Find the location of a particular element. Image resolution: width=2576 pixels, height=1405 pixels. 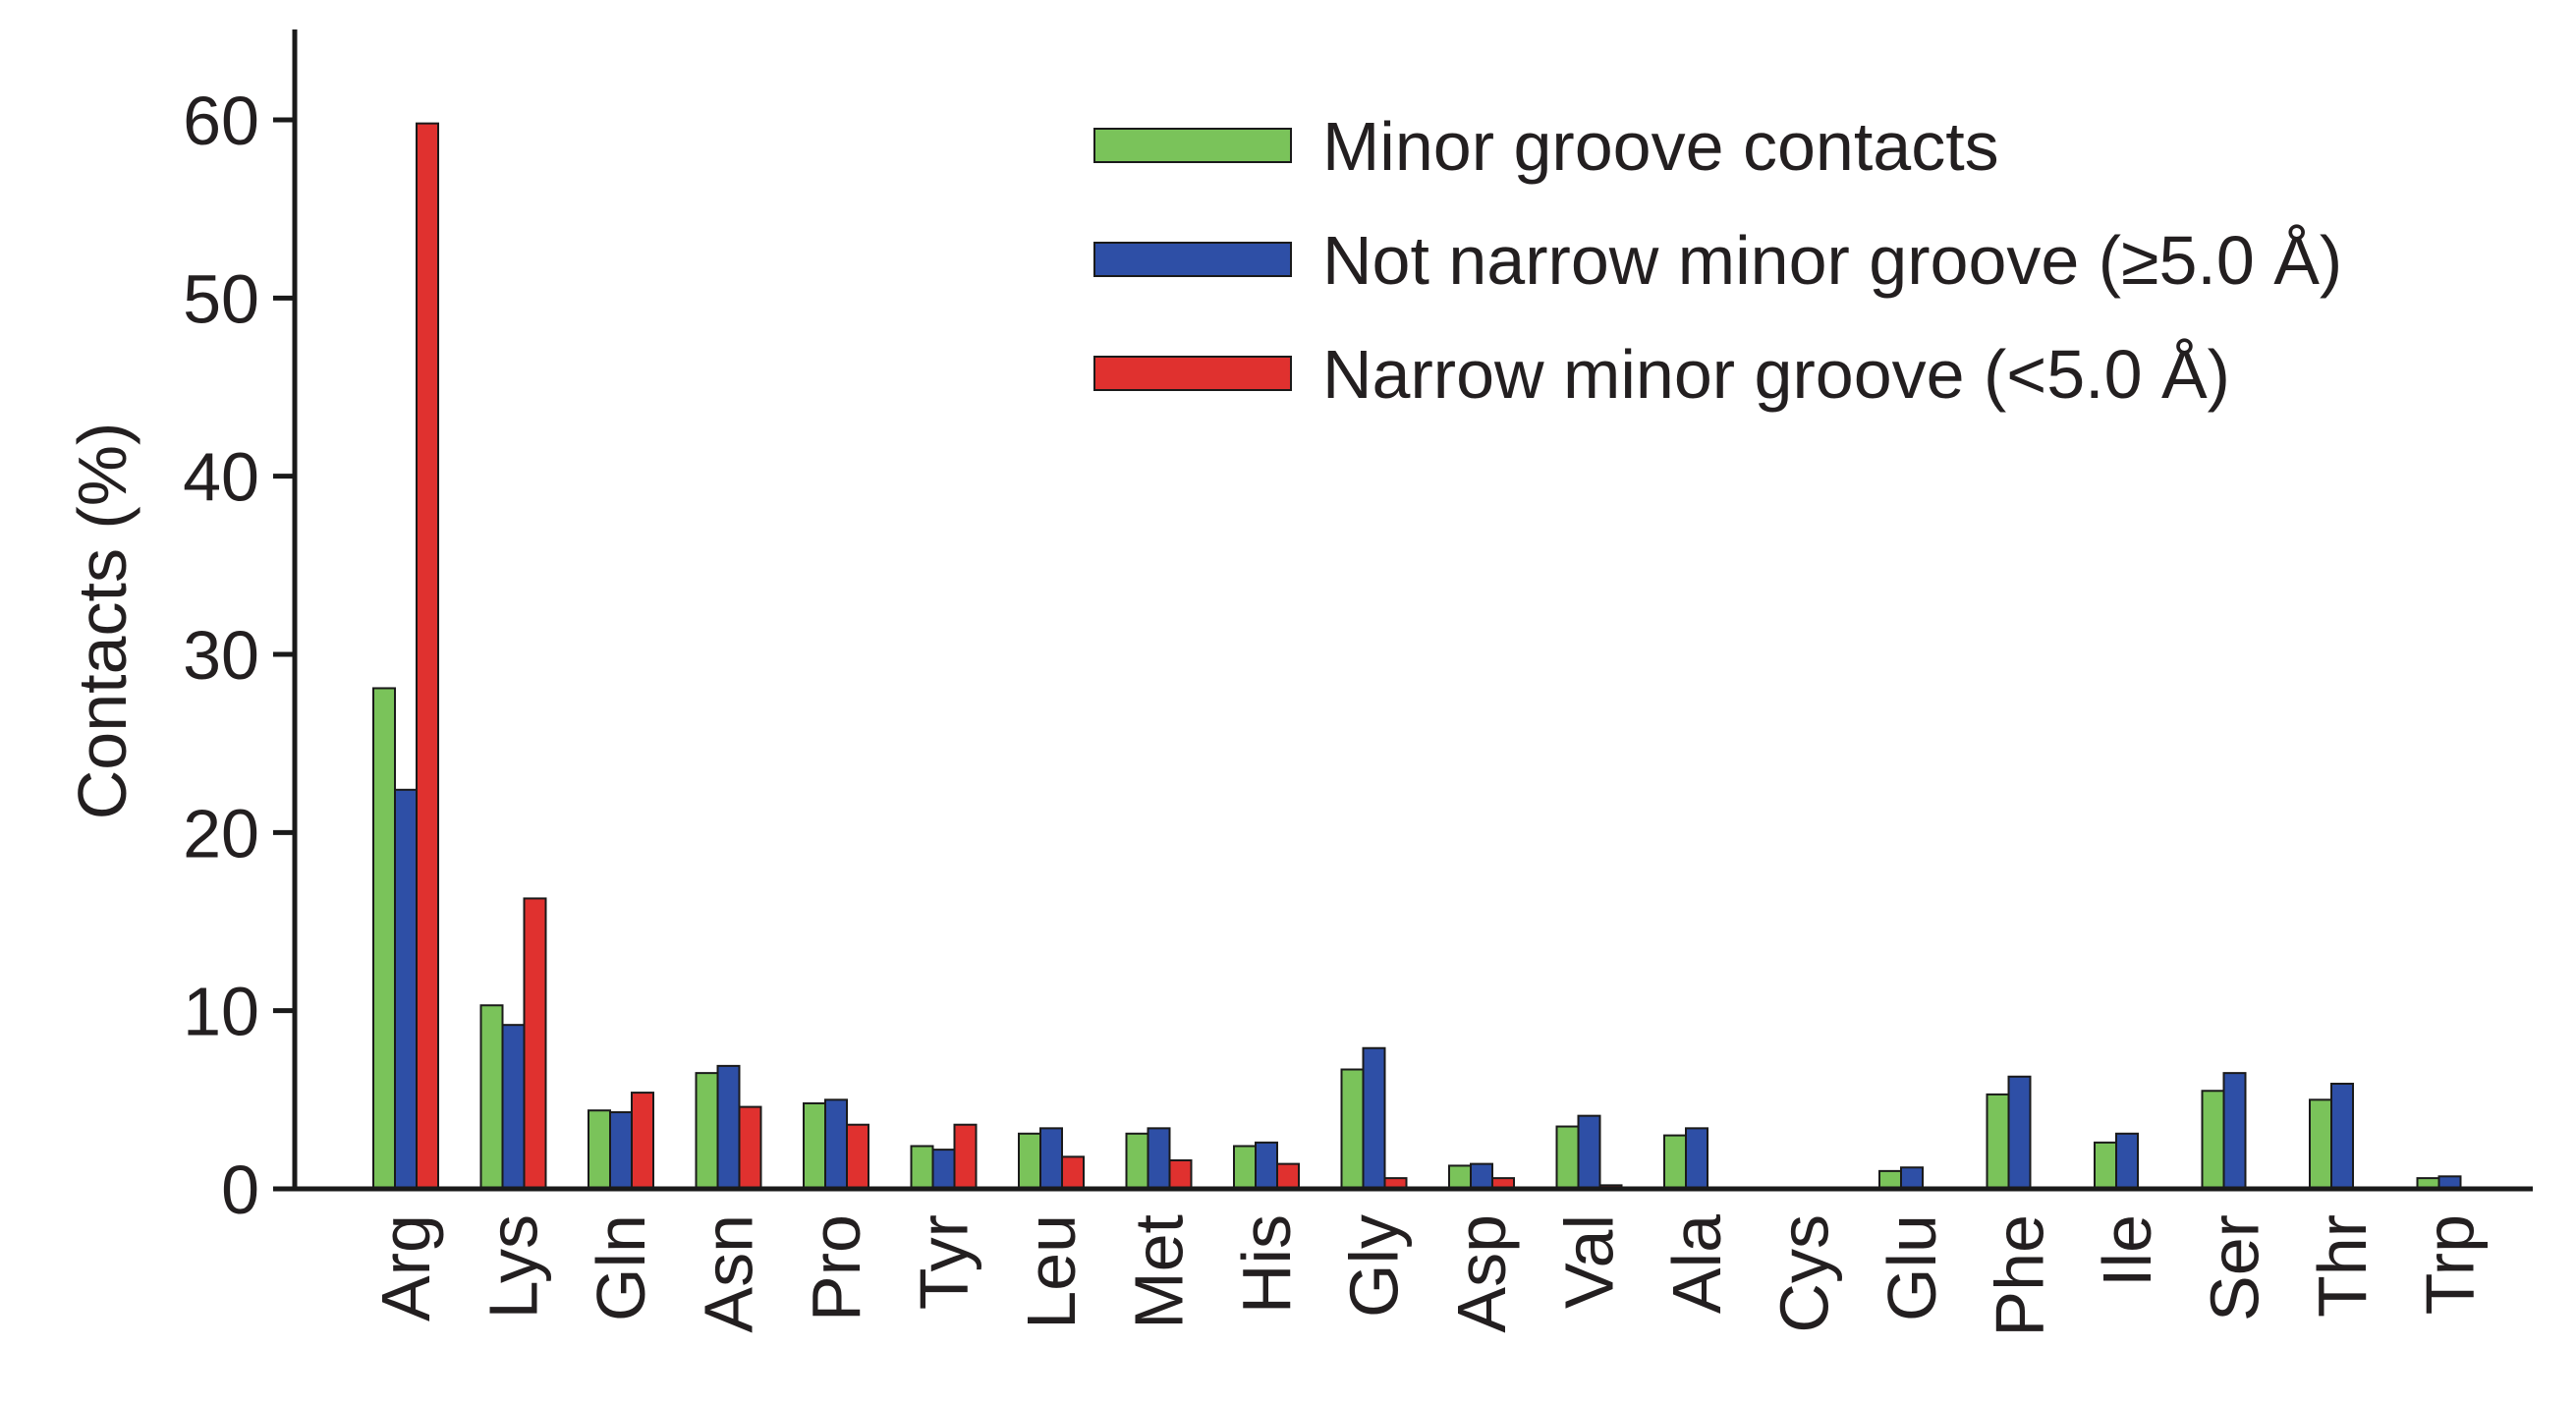

x-tick-label-ser: Ser is located at coordinates (2235, 1267).